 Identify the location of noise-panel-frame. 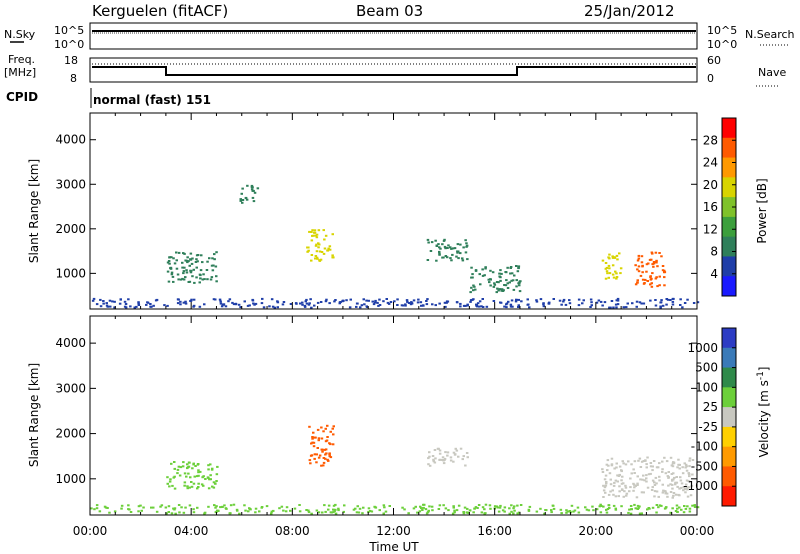
(393, 36).